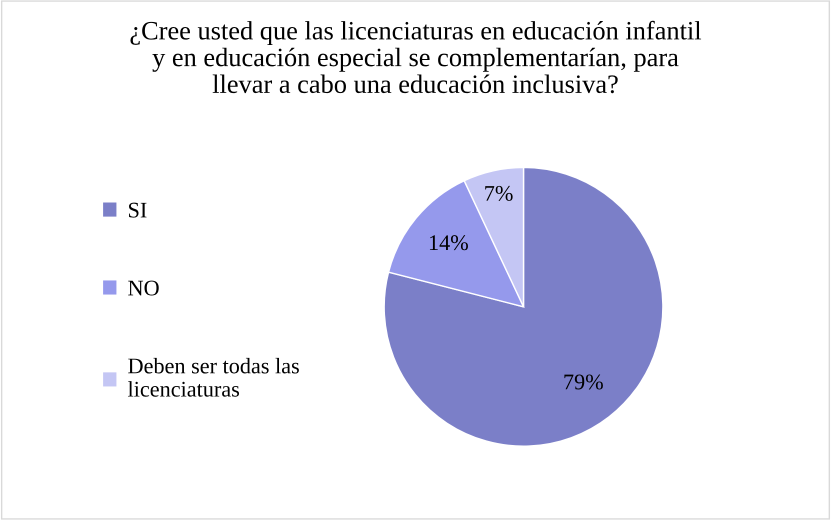 This screenshot has height=520, width=831. What do you see at coordinates (449, 242) in the screenshot?
I see `data-label: 14%` at bounding box center [449, 242].